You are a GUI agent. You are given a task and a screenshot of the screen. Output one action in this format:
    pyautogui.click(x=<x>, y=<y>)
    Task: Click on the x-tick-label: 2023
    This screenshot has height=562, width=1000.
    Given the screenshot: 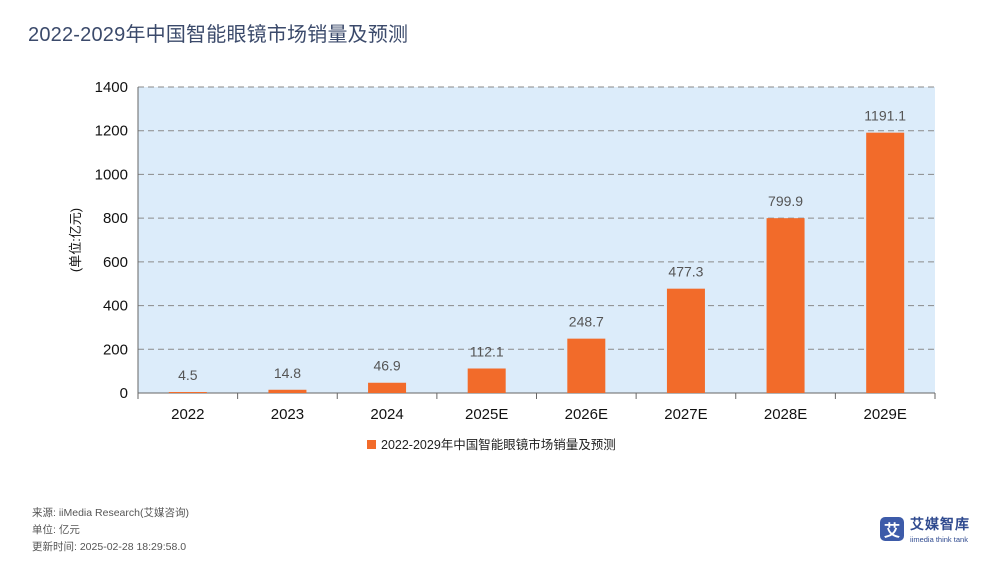 What is the action you would take?
    pyautogui.click(x=287, y=414)
    